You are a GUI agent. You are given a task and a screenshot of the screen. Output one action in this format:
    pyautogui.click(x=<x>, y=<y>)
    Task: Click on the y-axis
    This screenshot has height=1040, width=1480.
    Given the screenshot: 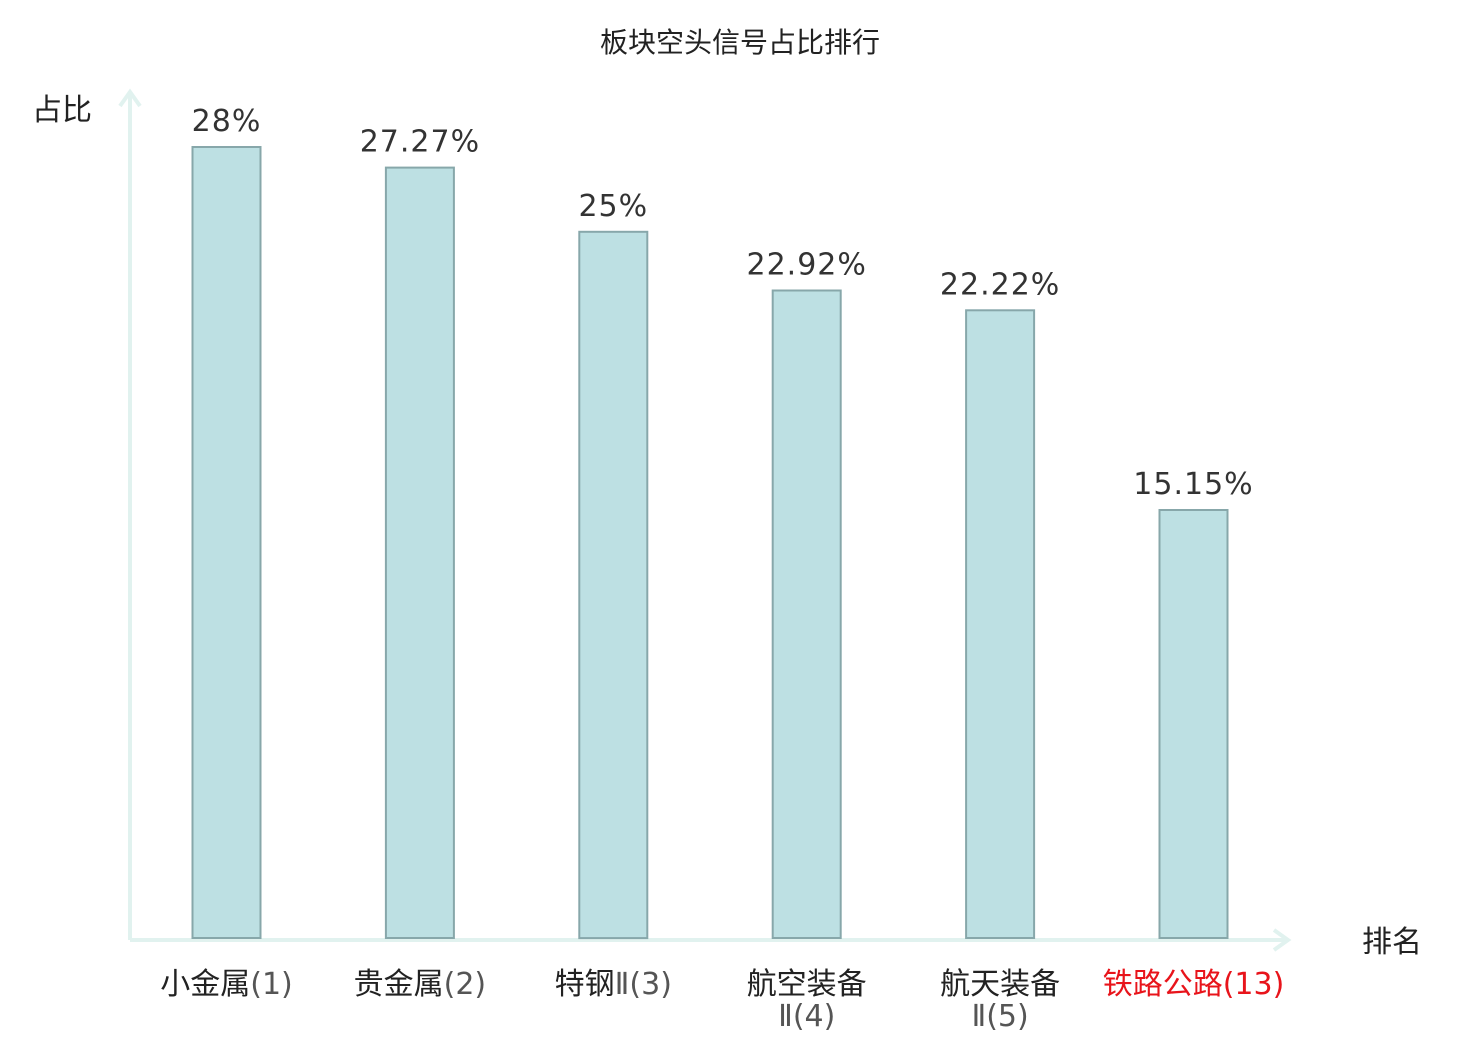 What is the action you would take?
    pyautogui.click(x=130, y=514)
    